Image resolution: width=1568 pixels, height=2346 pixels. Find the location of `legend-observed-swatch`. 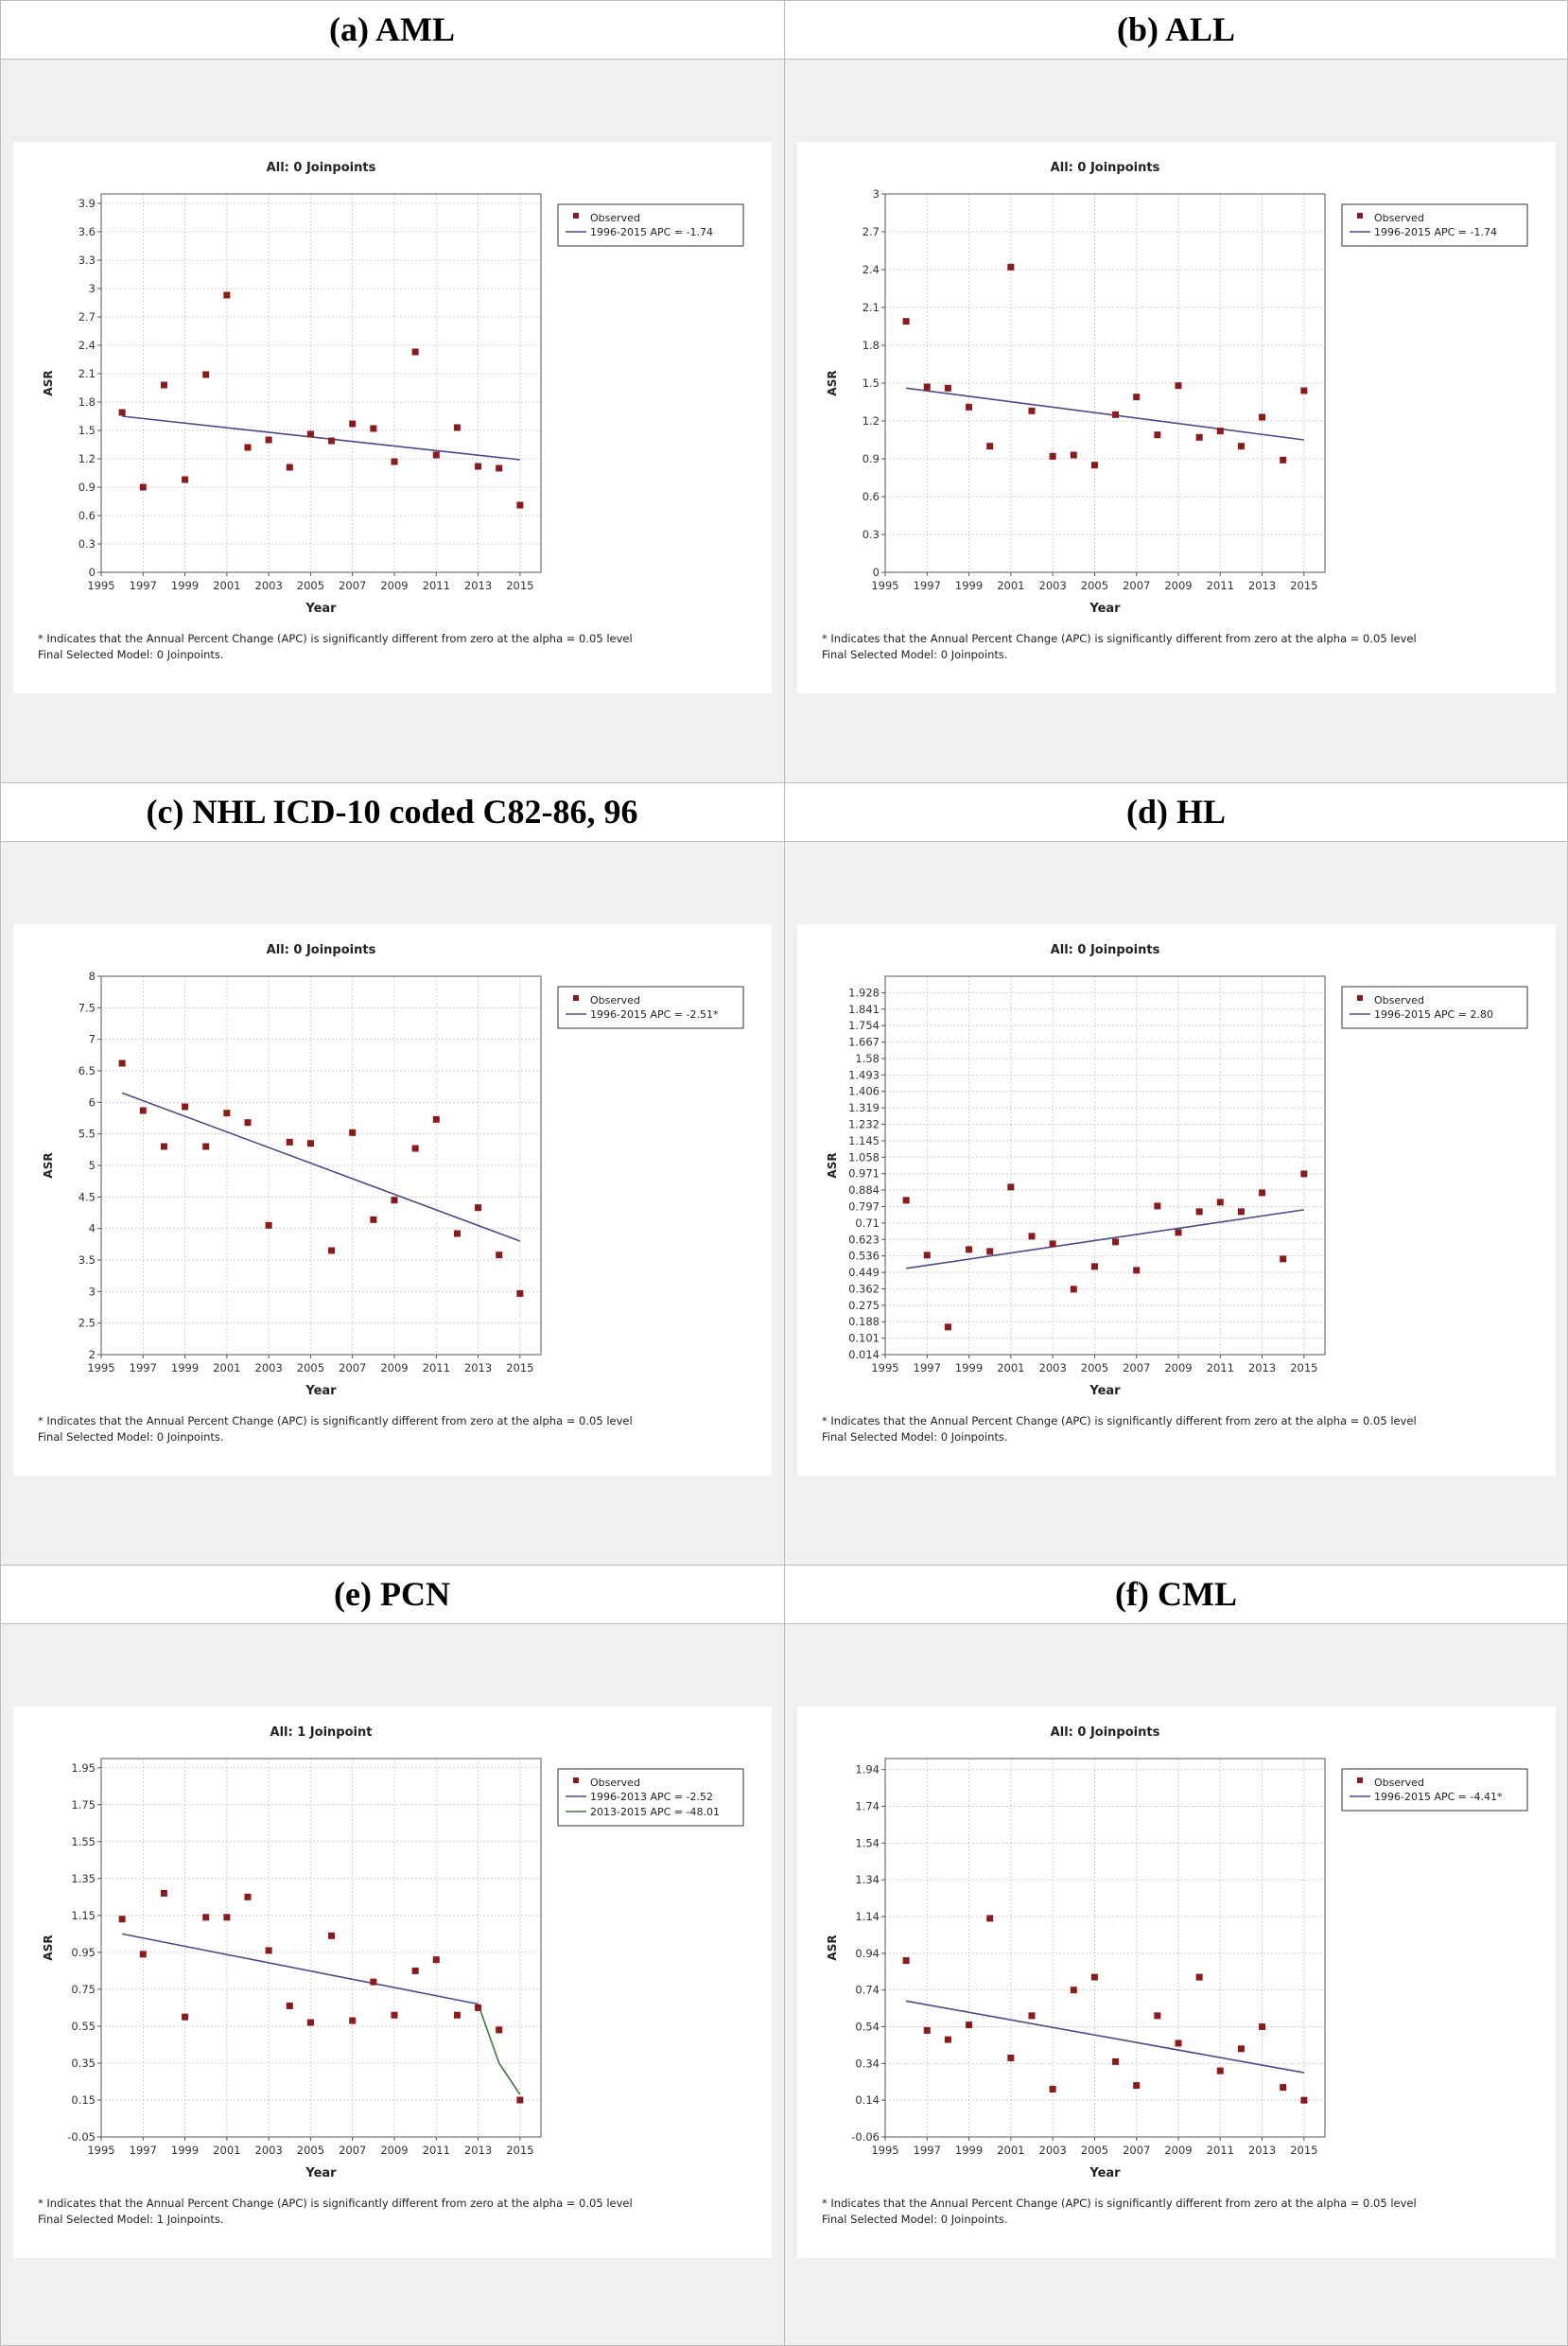

legend-observed-swatch is located at coordinates (576, 1780).